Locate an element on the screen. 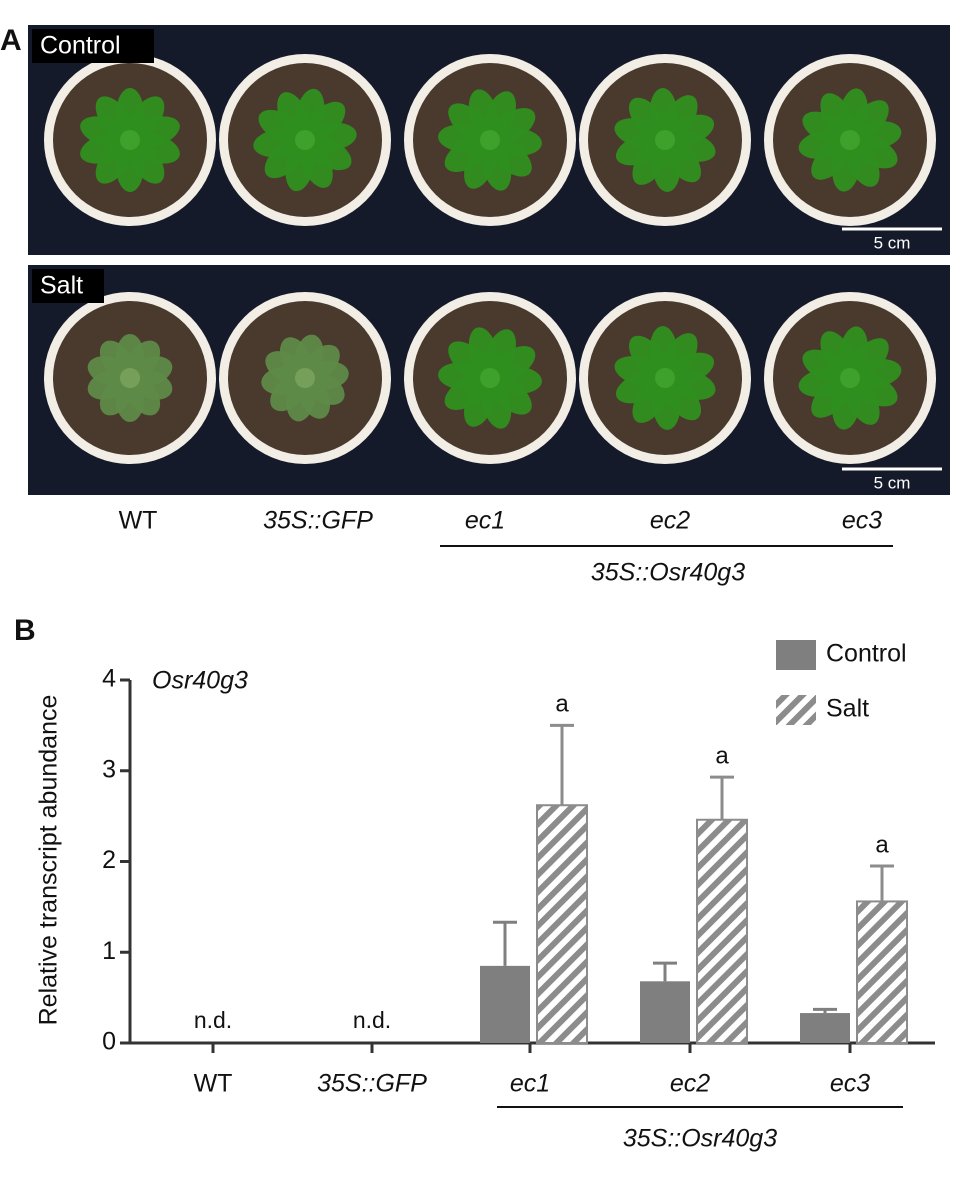  panel-label: A is located at coordinates (11, 40).